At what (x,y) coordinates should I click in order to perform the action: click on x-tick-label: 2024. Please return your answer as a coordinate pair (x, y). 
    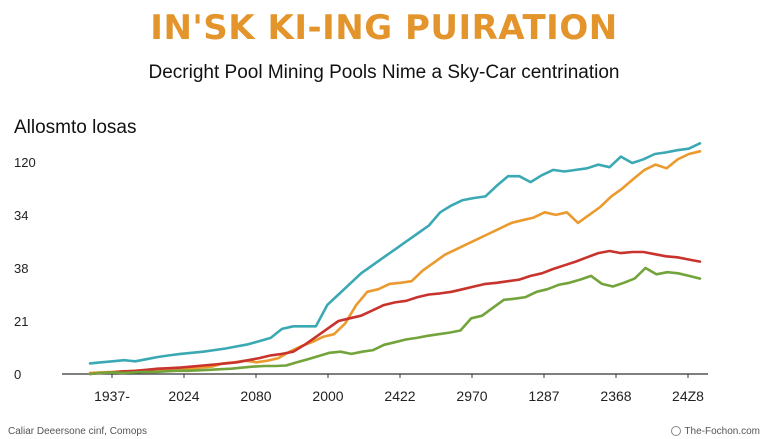
    Looking at the image, I should click on (183, 396).